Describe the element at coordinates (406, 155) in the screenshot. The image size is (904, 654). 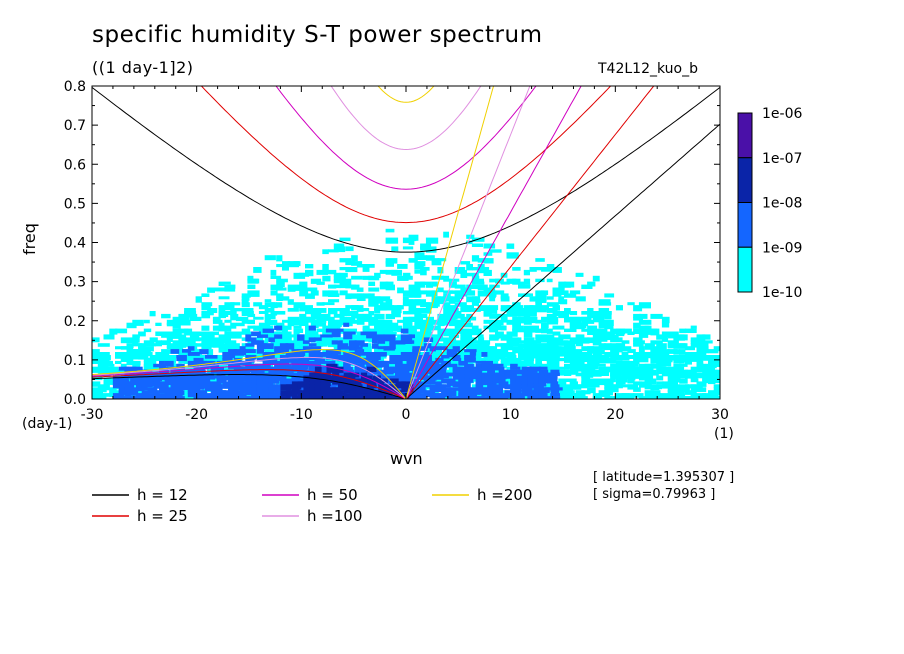
I see `inertia-gravity-curve` at that location.